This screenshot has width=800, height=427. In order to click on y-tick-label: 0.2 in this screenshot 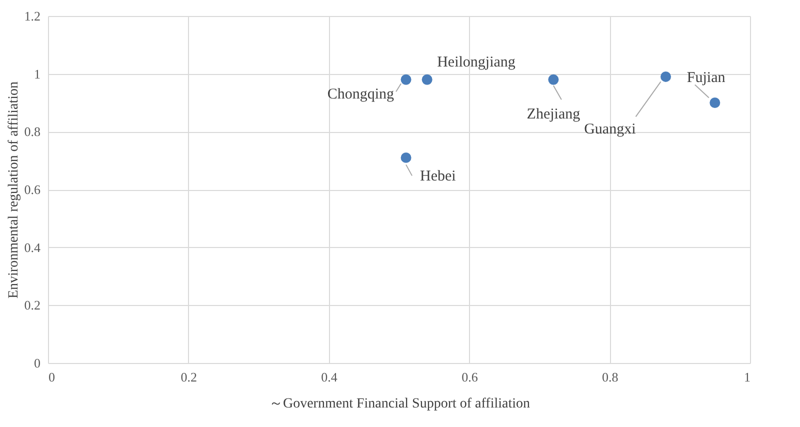, I will do `click(32, 305)`.